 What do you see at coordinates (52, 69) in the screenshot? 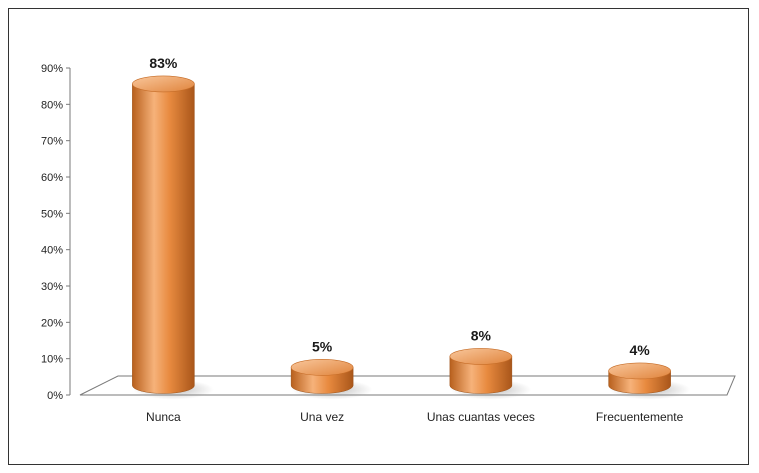
I see `y-tick-label: 90%` at bounding box center [52, 69].